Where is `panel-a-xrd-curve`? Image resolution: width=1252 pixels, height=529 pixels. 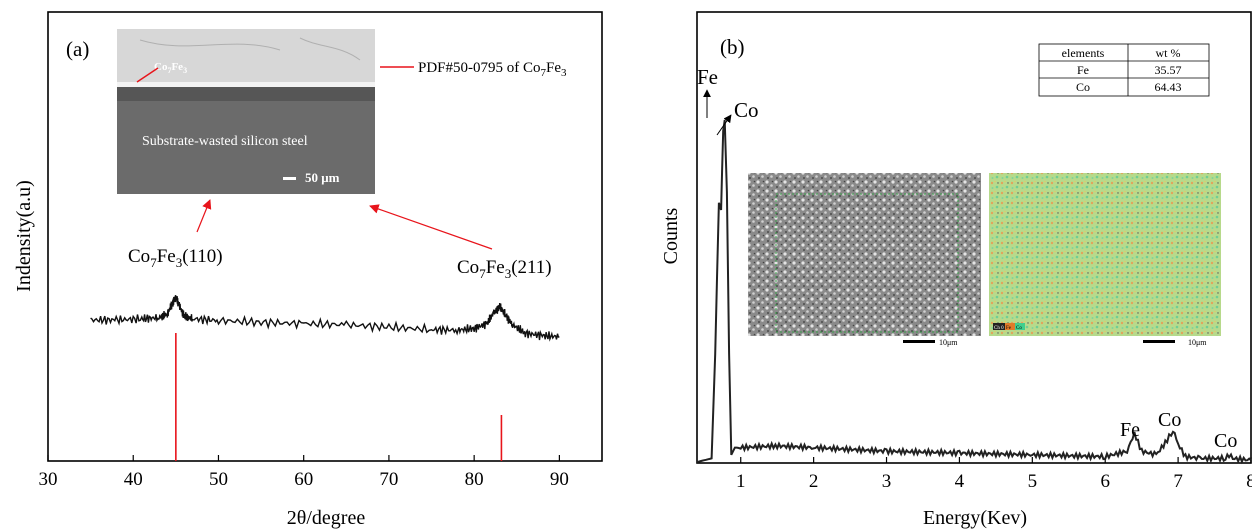 panel-a-xrd-curve is located at coordinates (325, 318).